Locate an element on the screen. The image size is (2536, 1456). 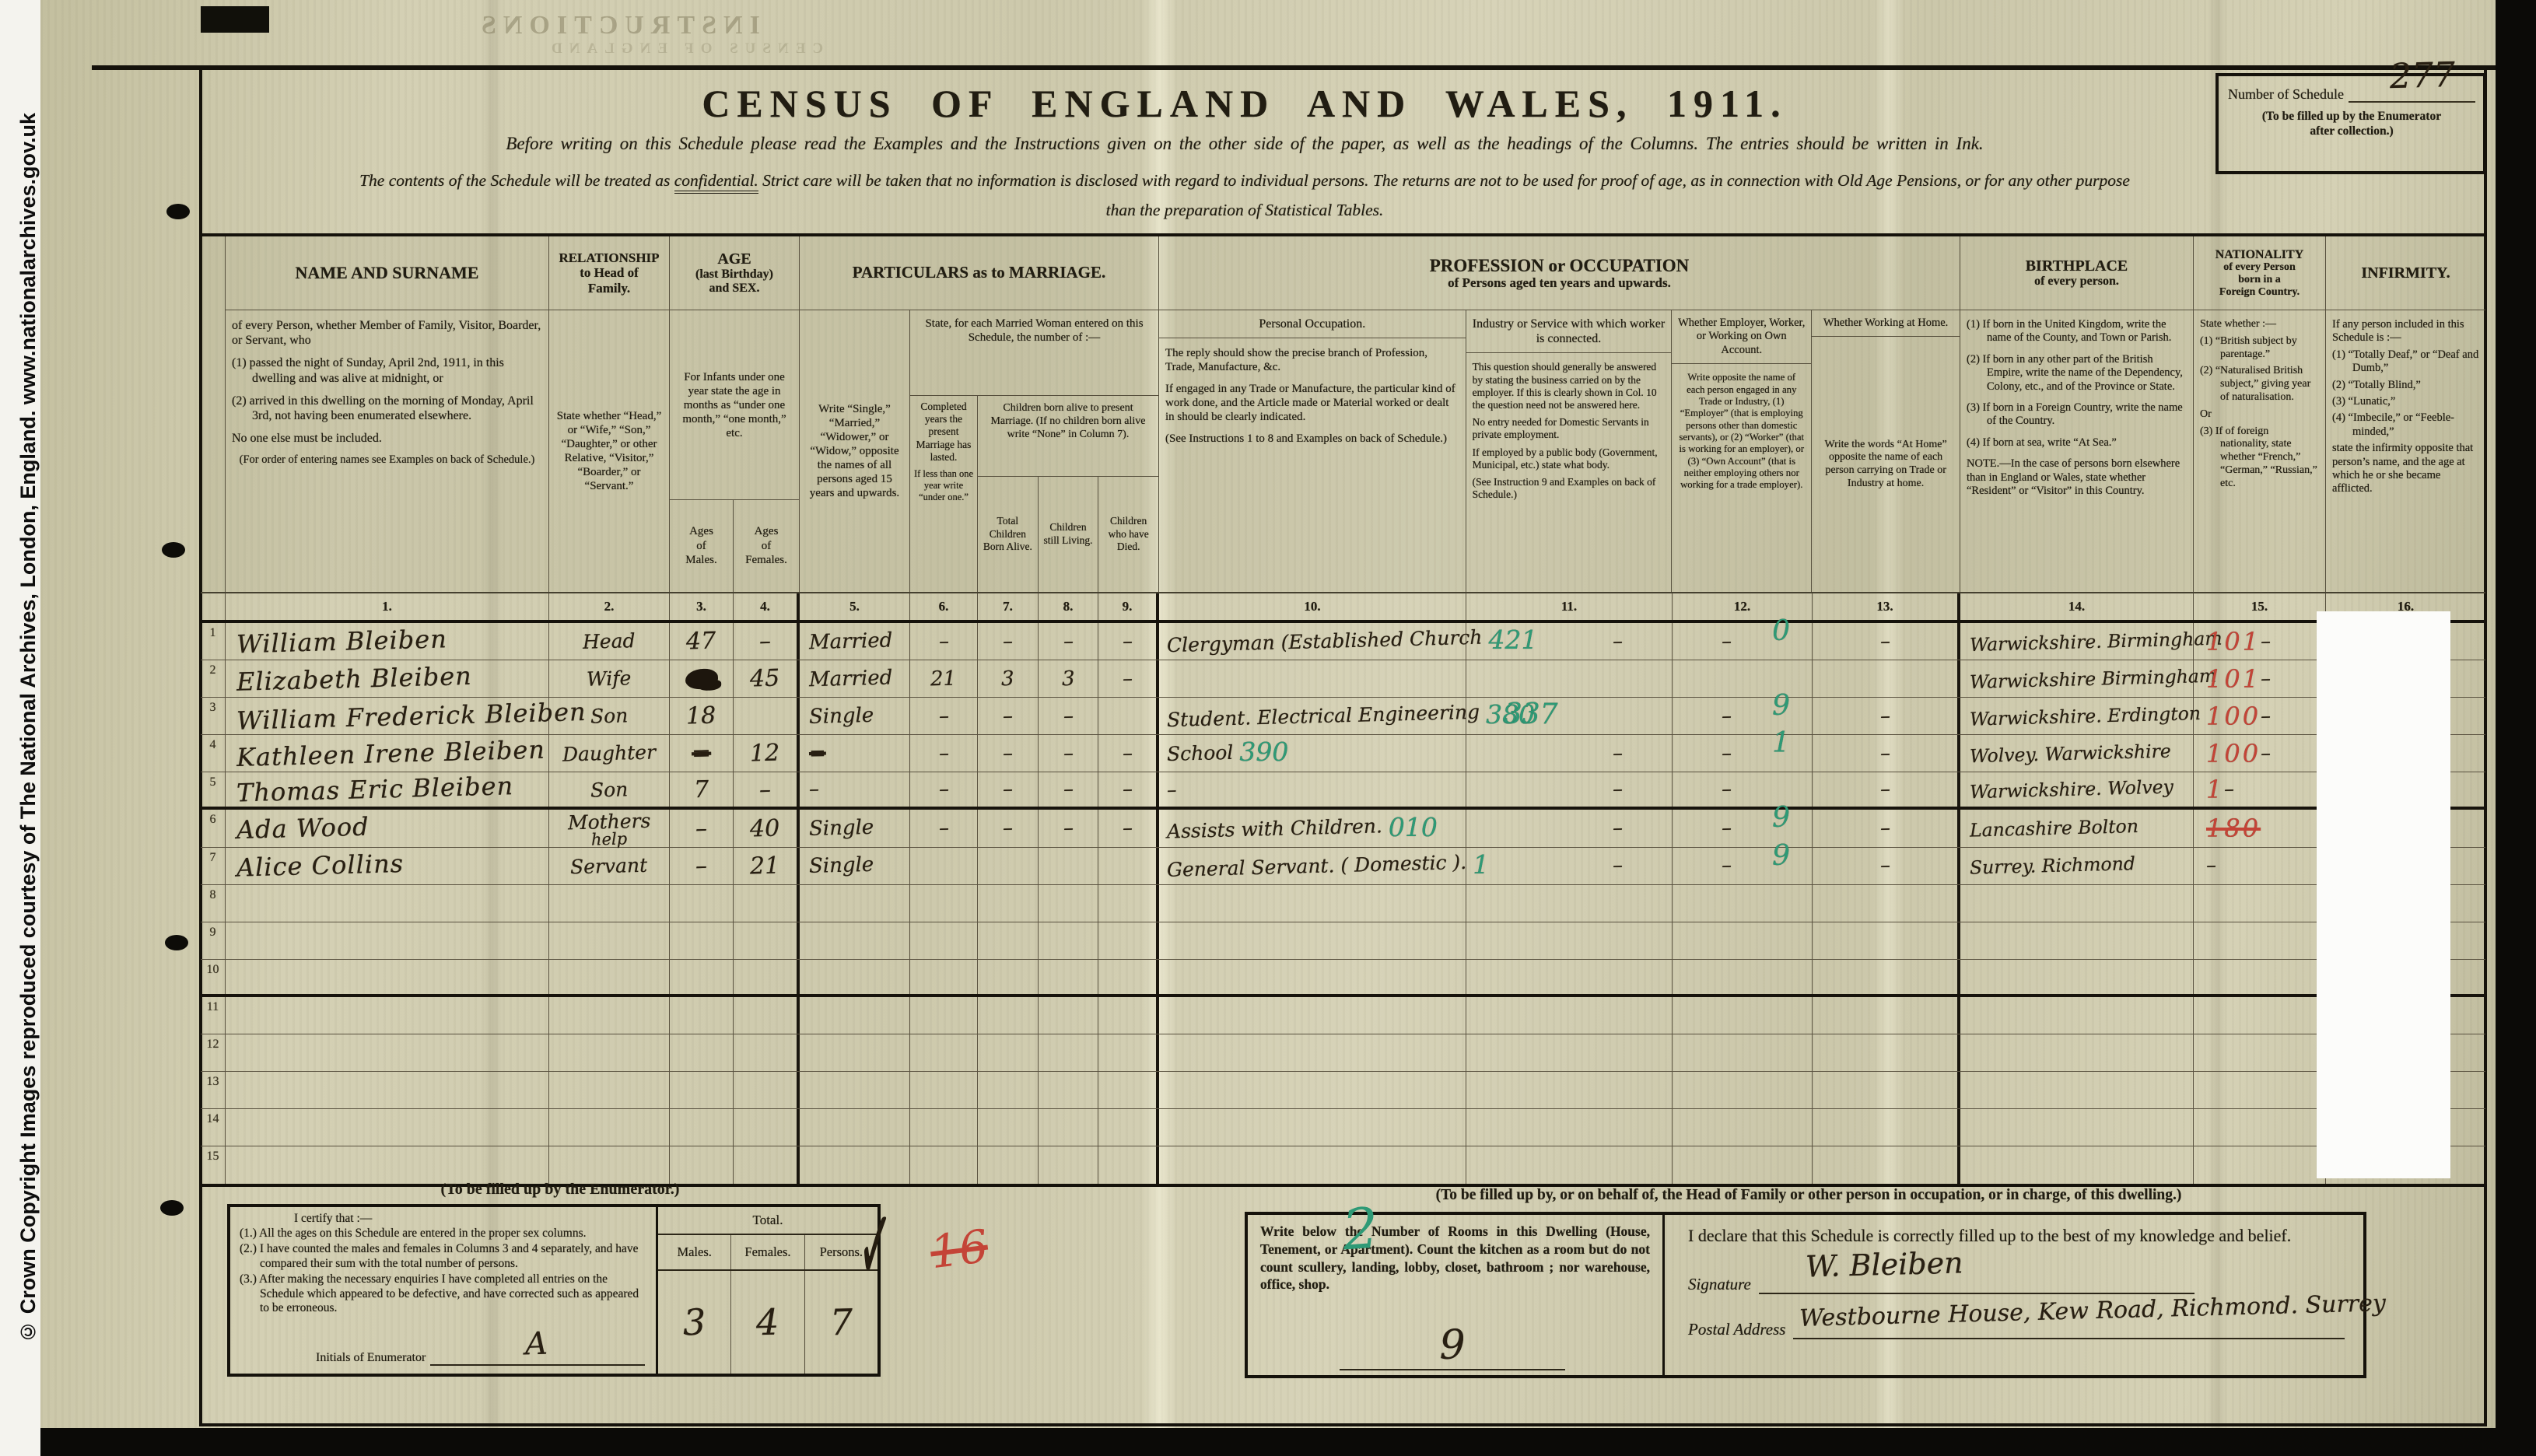
nationality-code-red: 100 is located at coordinates (2233, 716).